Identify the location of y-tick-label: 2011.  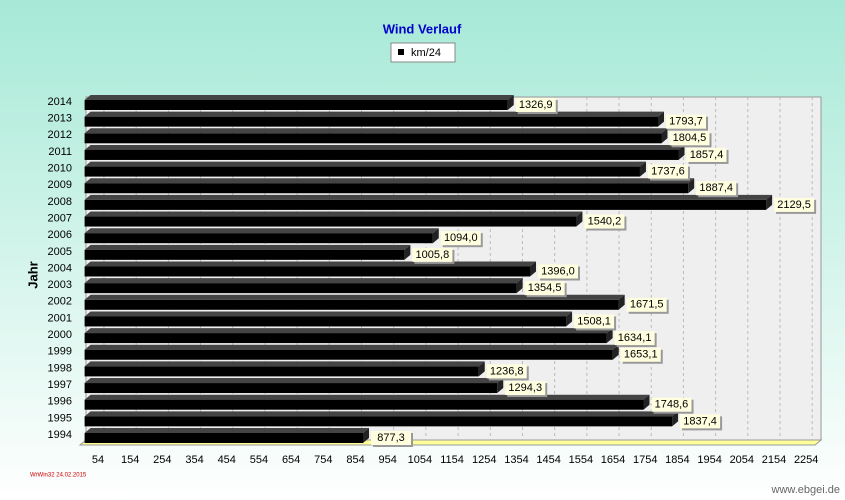
(60, 152).